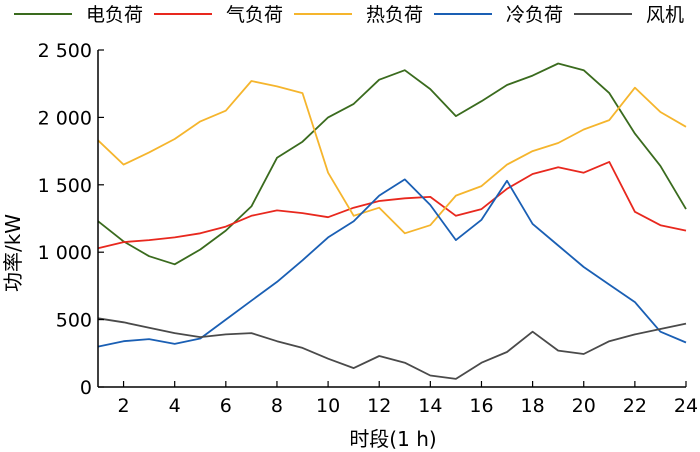  I want to click on x-tick-label: 4, so click(175, 406).